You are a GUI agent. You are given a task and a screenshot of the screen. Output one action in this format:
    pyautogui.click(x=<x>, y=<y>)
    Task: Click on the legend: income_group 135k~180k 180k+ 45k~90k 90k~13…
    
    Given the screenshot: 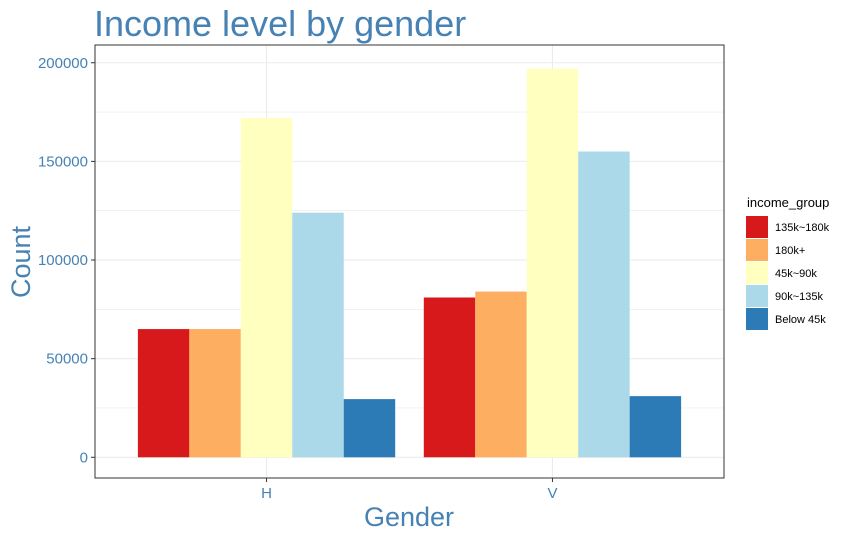 What is the action you would take?
    pyautogui.click(x=788, y=262)
    